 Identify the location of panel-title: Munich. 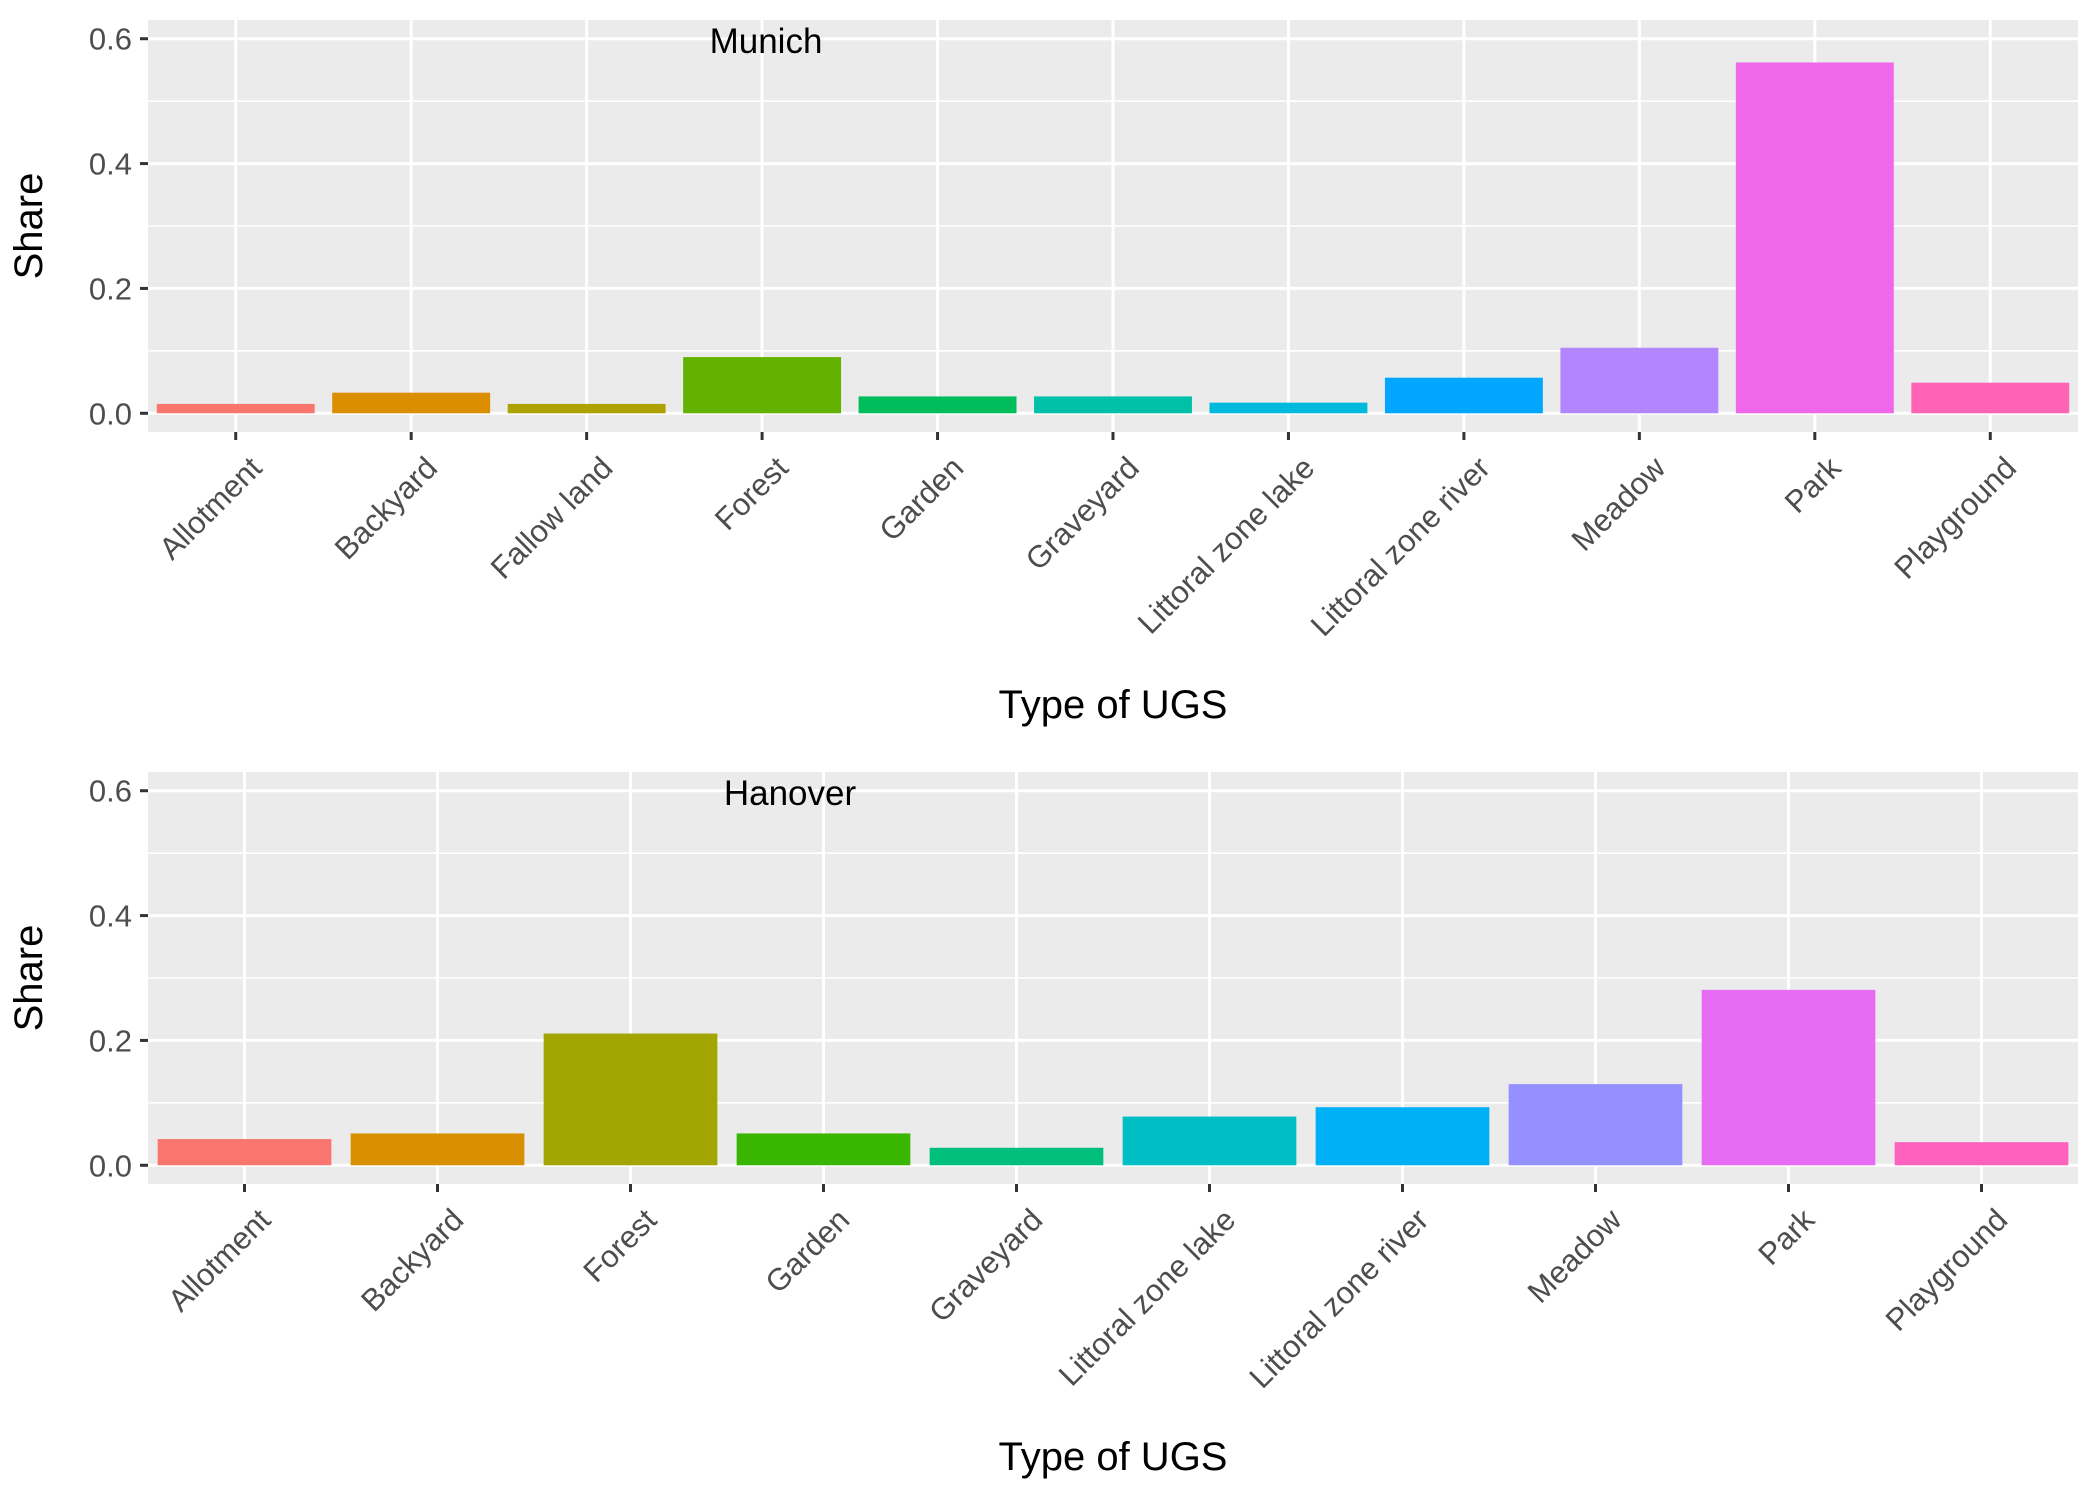
(766, 41).